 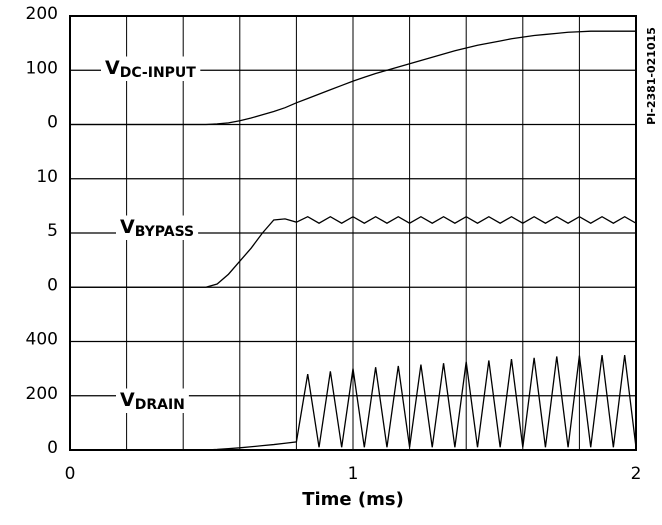 What do you see at coordinates (353, 251) in the screenshot?
I see `data-line` at bounding box center [353, 251].